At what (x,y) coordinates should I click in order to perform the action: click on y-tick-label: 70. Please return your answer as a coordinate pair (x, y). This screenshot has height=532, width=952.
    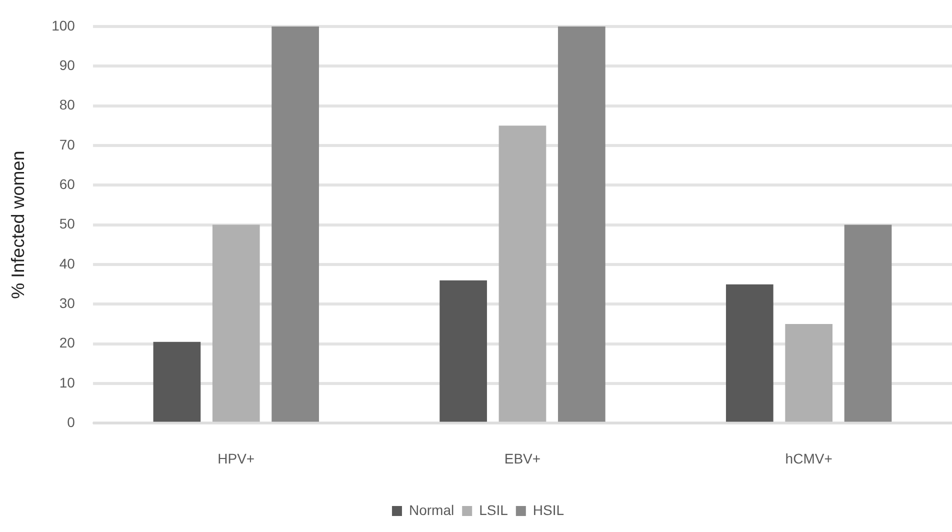
    Looking at the image, I should click on (67, 144).